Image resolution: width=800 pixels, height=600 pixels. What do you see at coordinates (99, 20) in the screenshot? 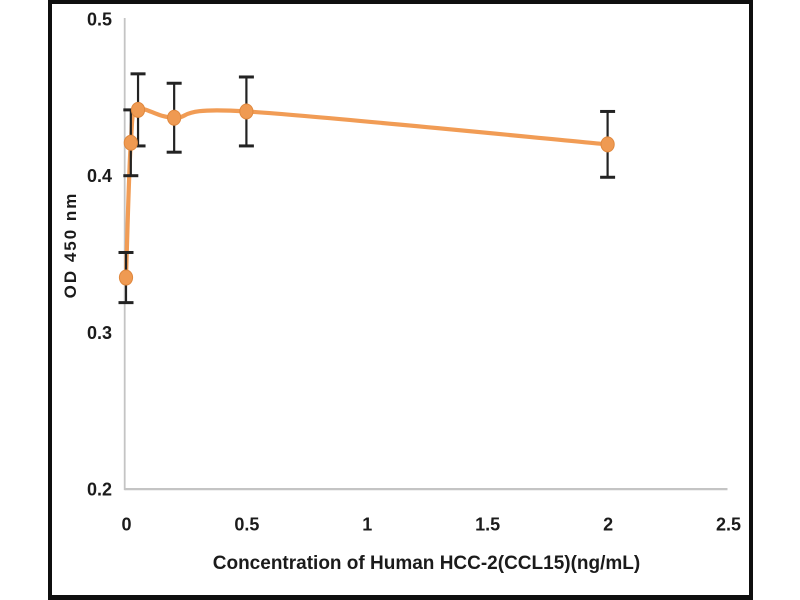
I see `y-tick-label: 0.5` at bounding box center [99, 20].